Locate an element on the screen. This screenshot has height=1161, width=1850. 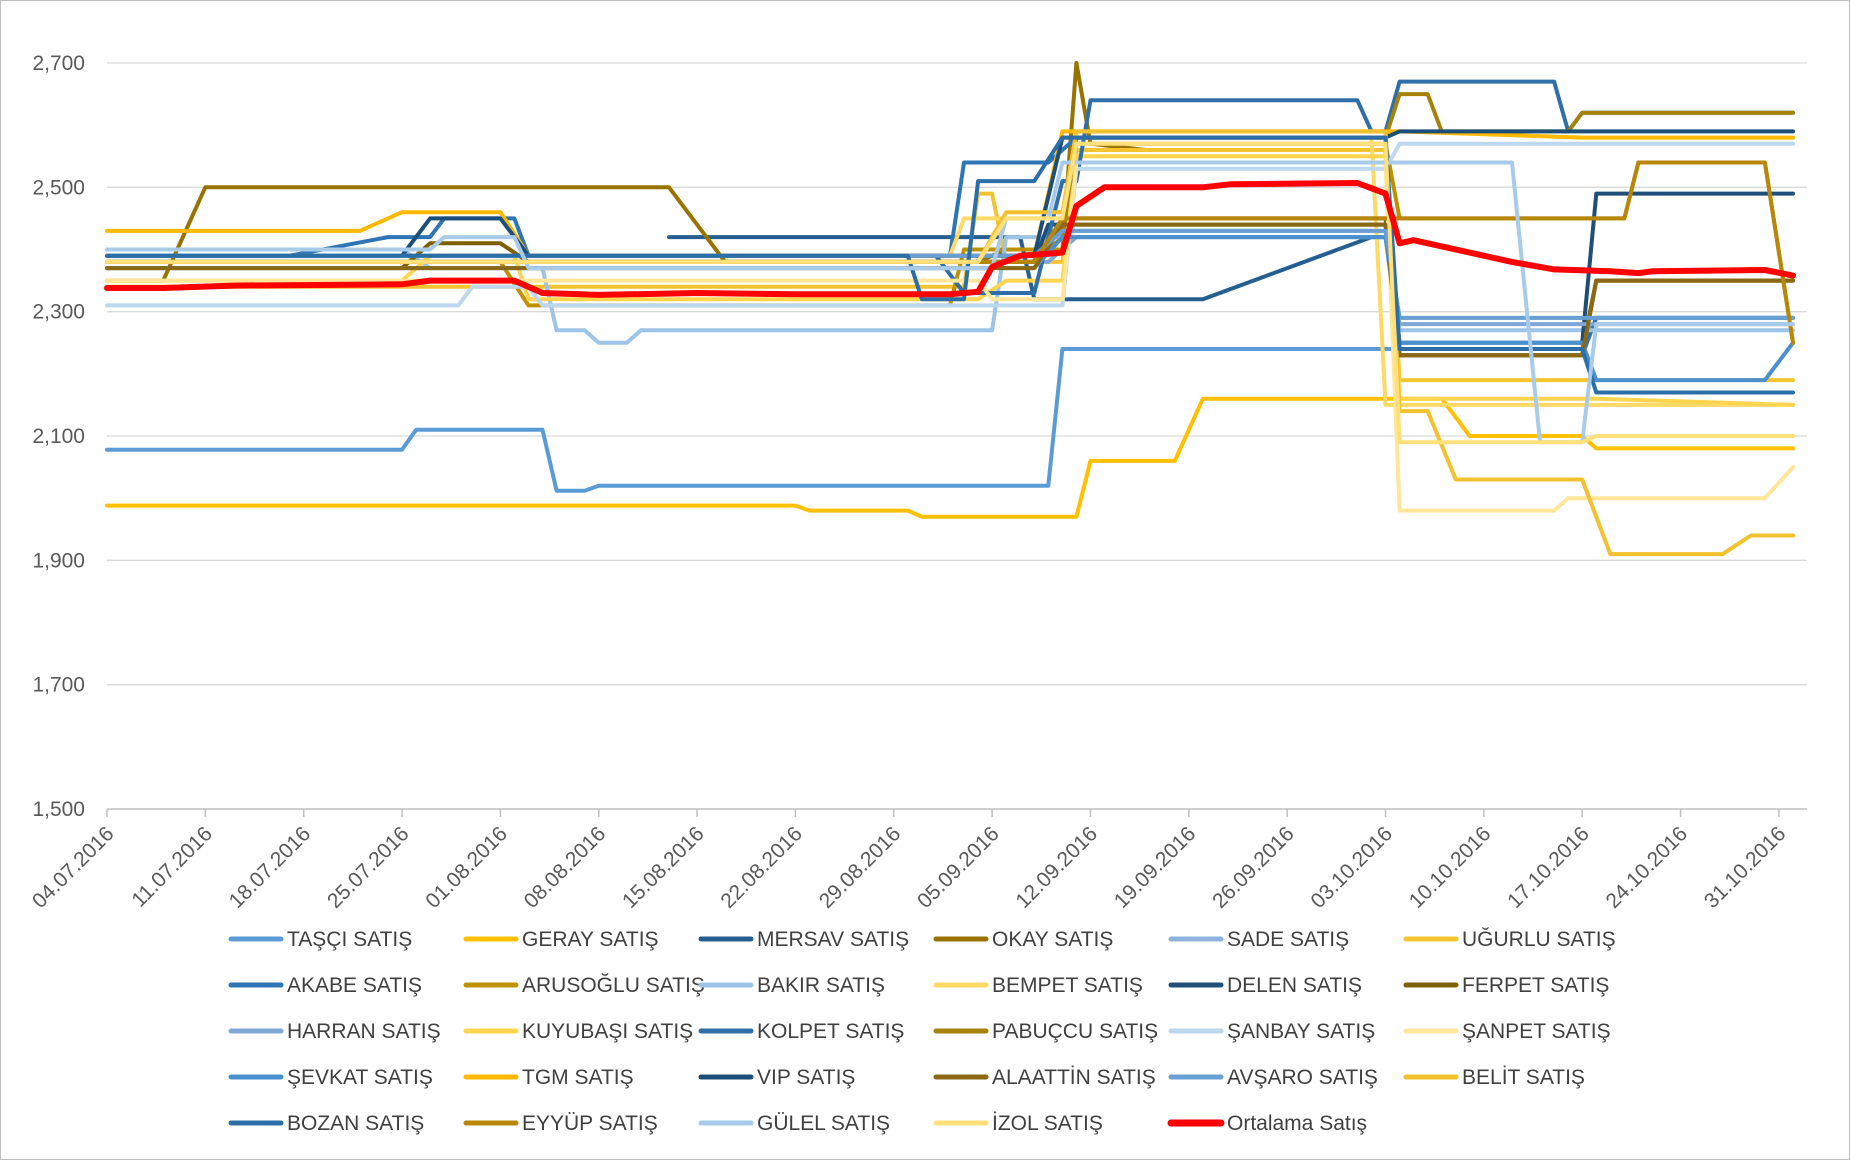
x-tick-label: 04.07.2016 is located at coordinates (73, 867).